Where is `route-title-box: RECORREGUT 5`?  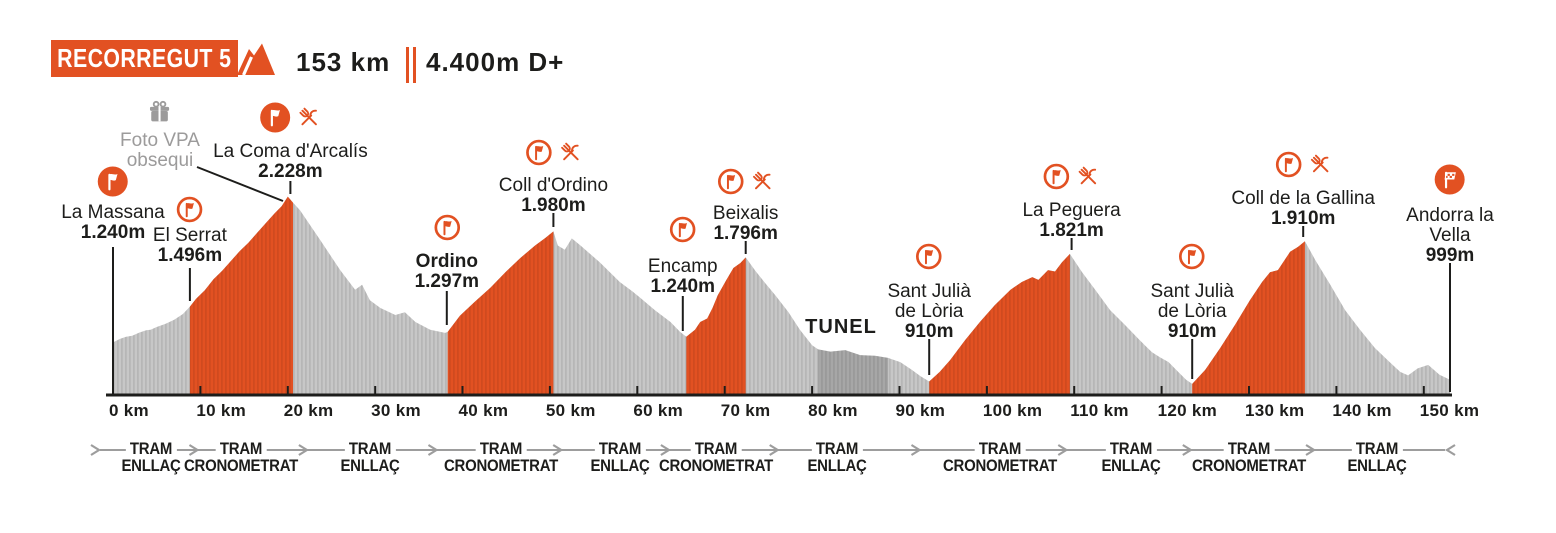 route-title-box: RECORREGUT 5 is located at coordinates (144, 58).